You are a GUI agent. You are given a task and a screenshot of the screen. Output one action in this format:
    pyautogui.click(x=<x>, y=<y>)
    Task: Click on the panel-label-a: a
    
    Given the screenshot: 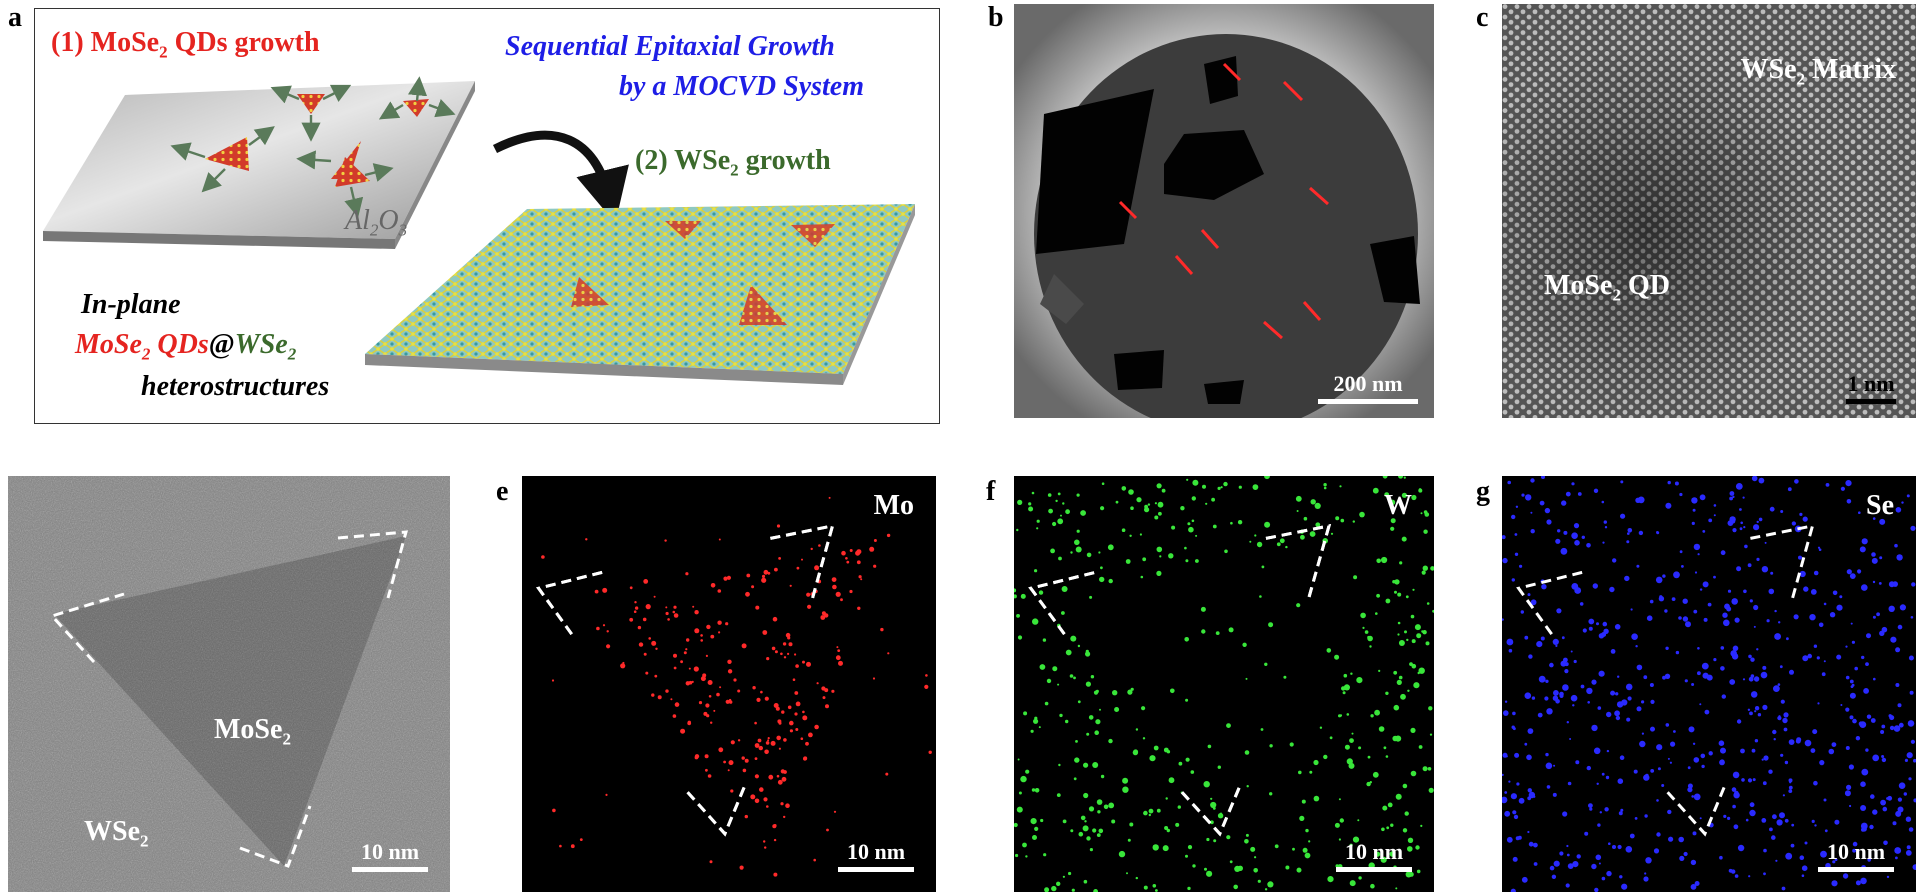 What is the action you would take?
    pyautogui.click(x=15, y=17)
    